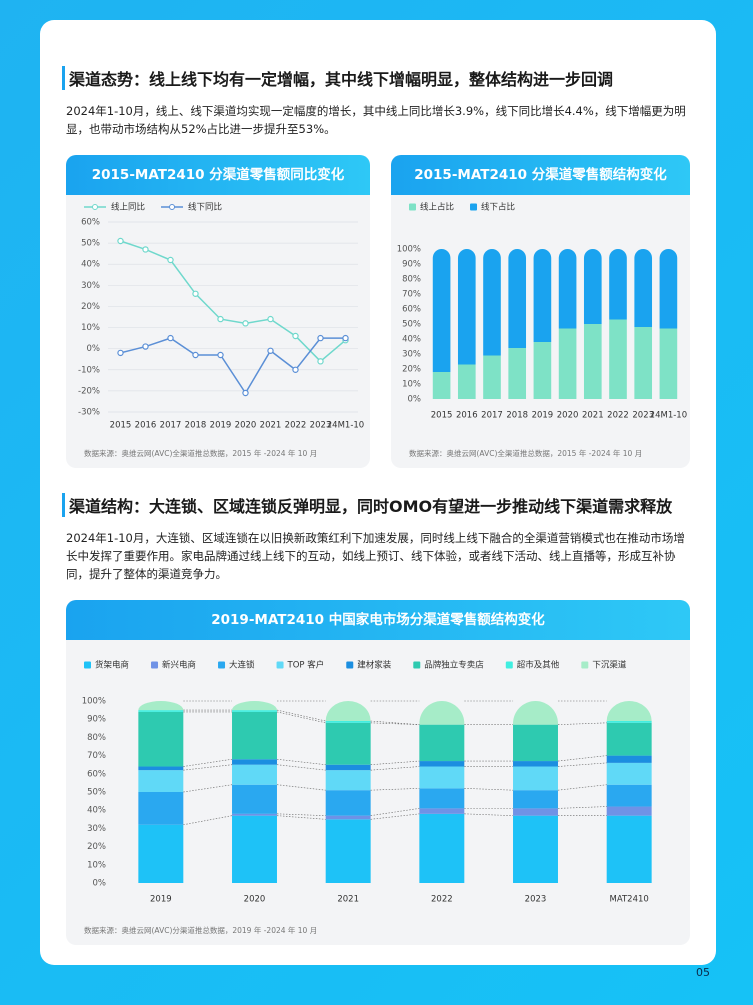 The width and height of the screenshot is (753, 1005). Describe the element at coordinates (378, 620) in the screenshot. I see `chart-title: 2019-MAT2410 中国家电市场分渠道零售额结构变化` at that location.